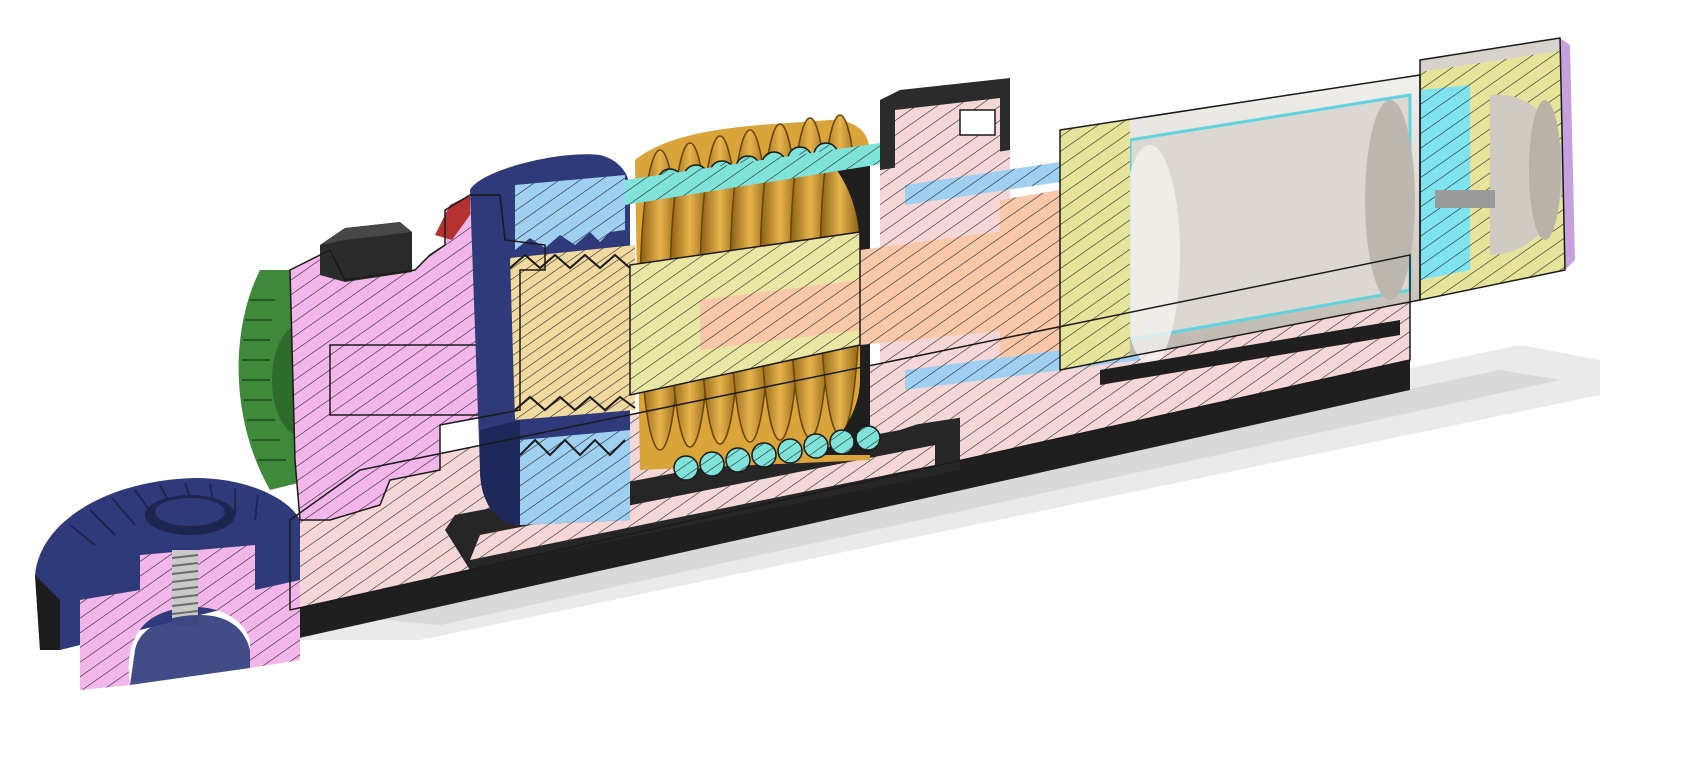 This screenshot has width=1697, height=762. Describe the element at coordinates (167, 584) in the screenshot. I see `bevel-pinion` at that location.